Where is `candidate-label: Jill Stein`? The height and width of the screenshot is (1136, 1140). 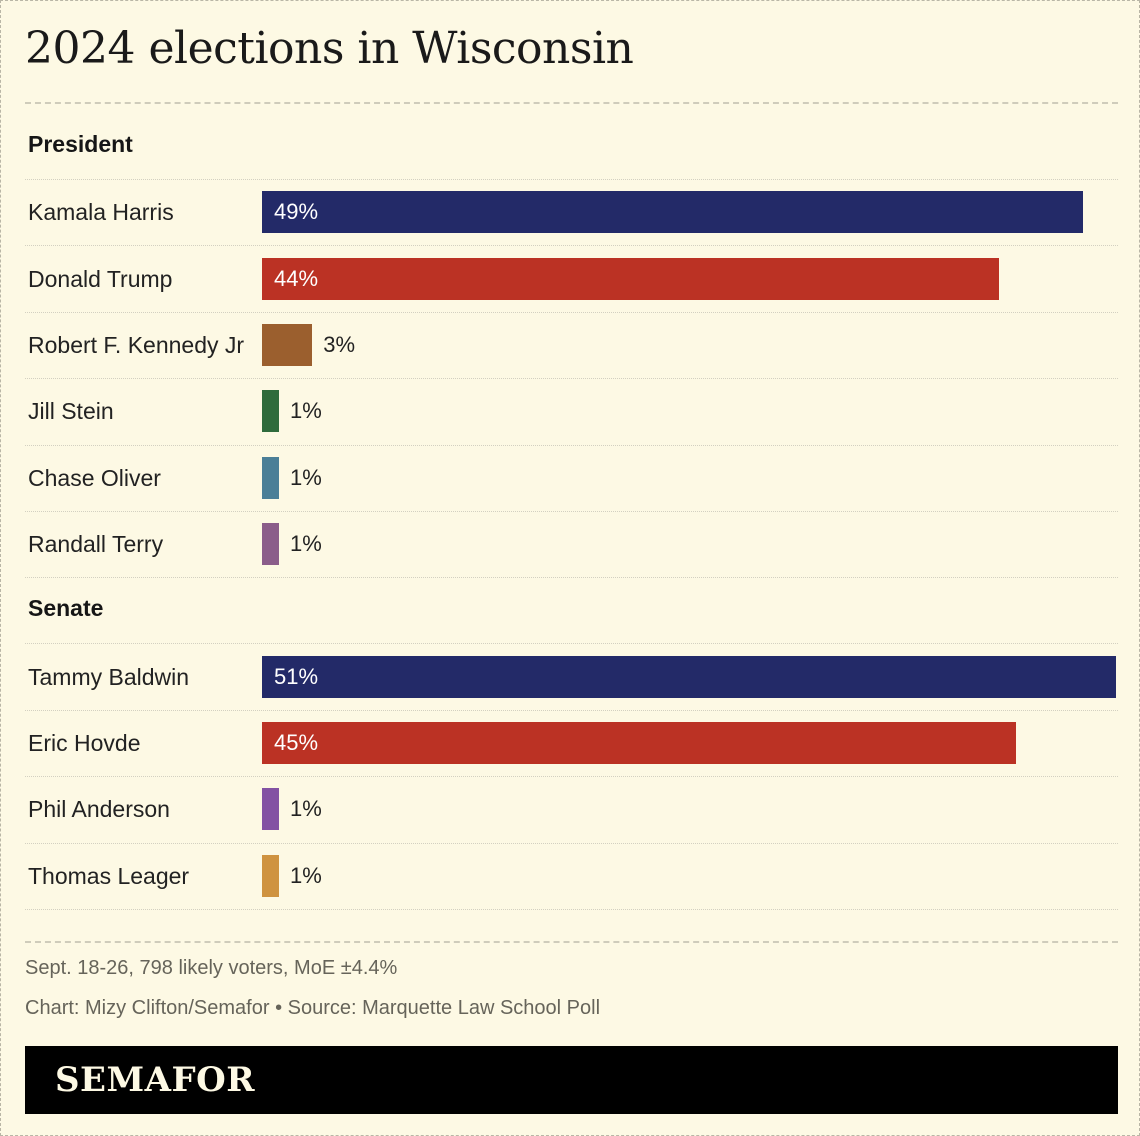
candidate-label: Jill Stein is located at coordinates (71, 411).